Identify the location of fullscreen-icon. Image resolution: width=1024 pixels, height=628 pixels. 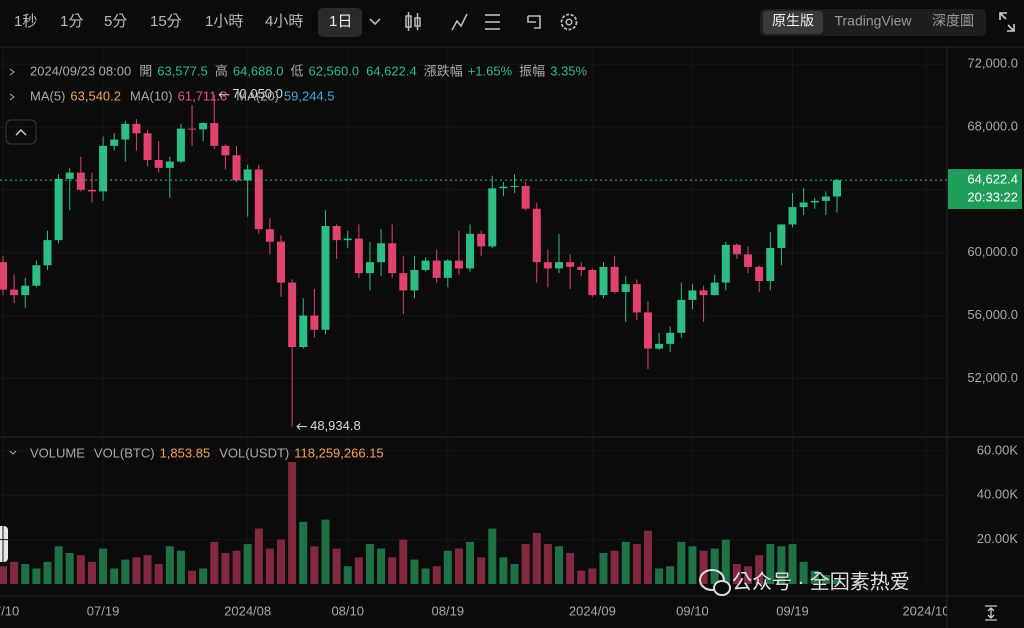
(1007, 22).